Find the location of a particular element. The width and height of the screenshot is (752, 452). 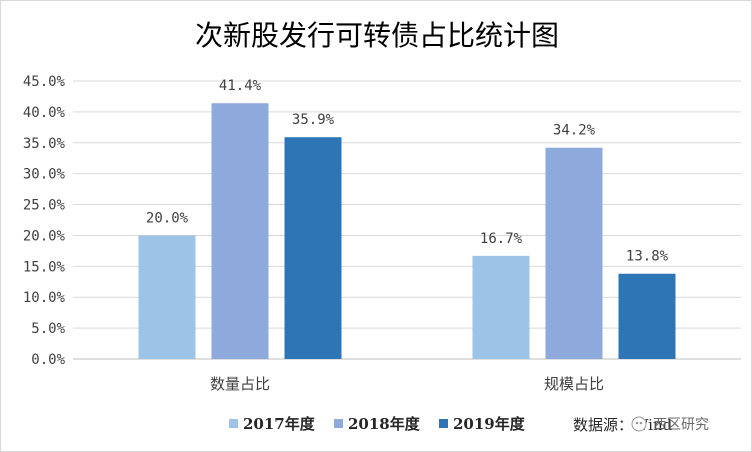

data-label: 16.7% is located at coordinates (501, 239).